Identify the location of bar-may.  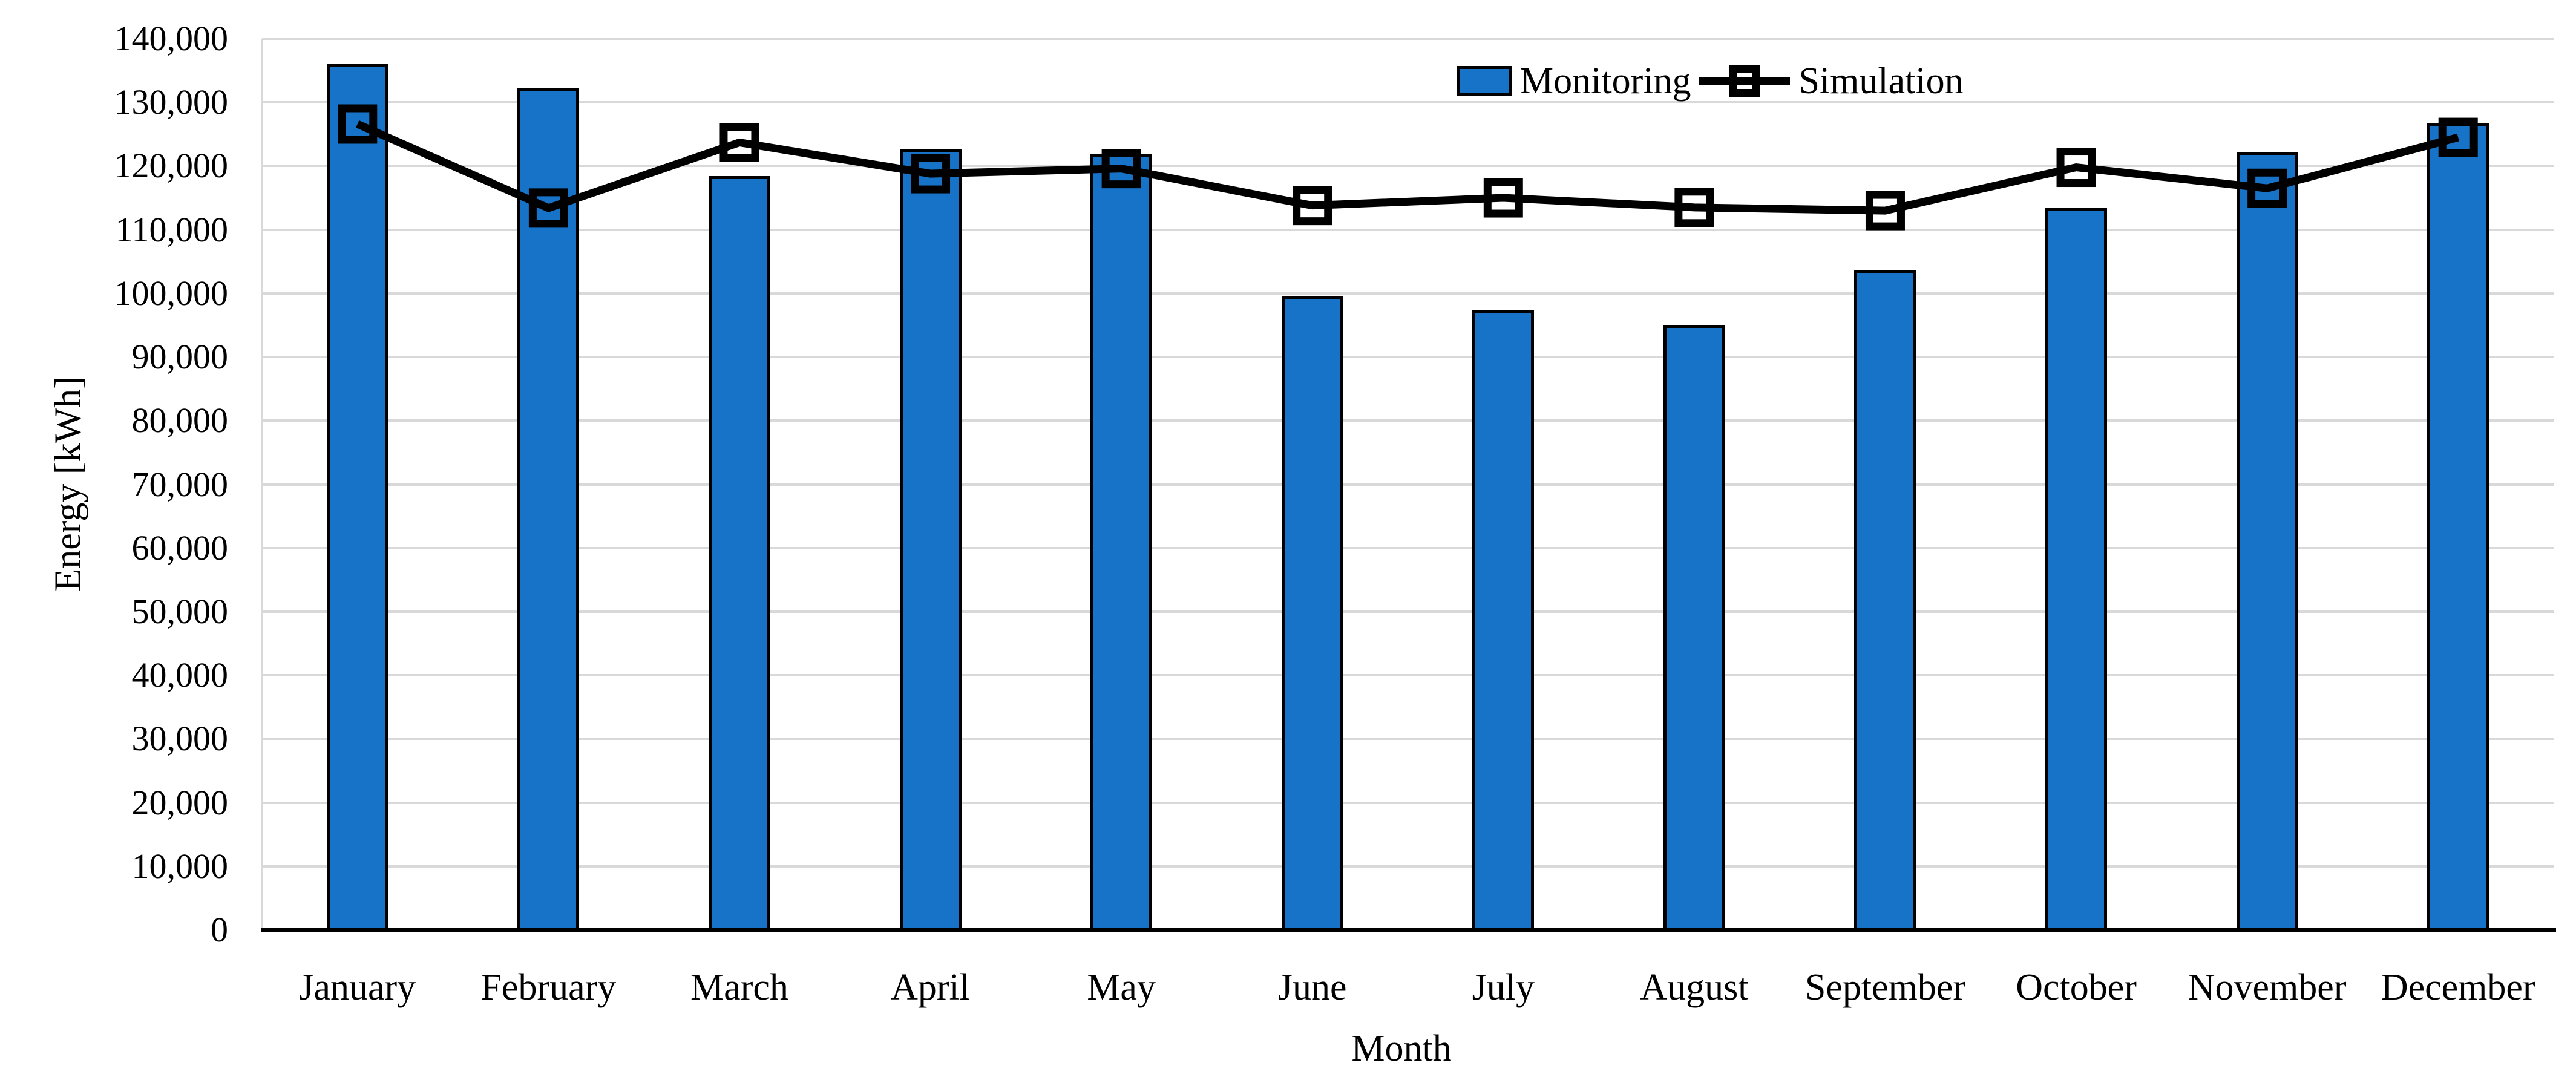
(1121, 543).